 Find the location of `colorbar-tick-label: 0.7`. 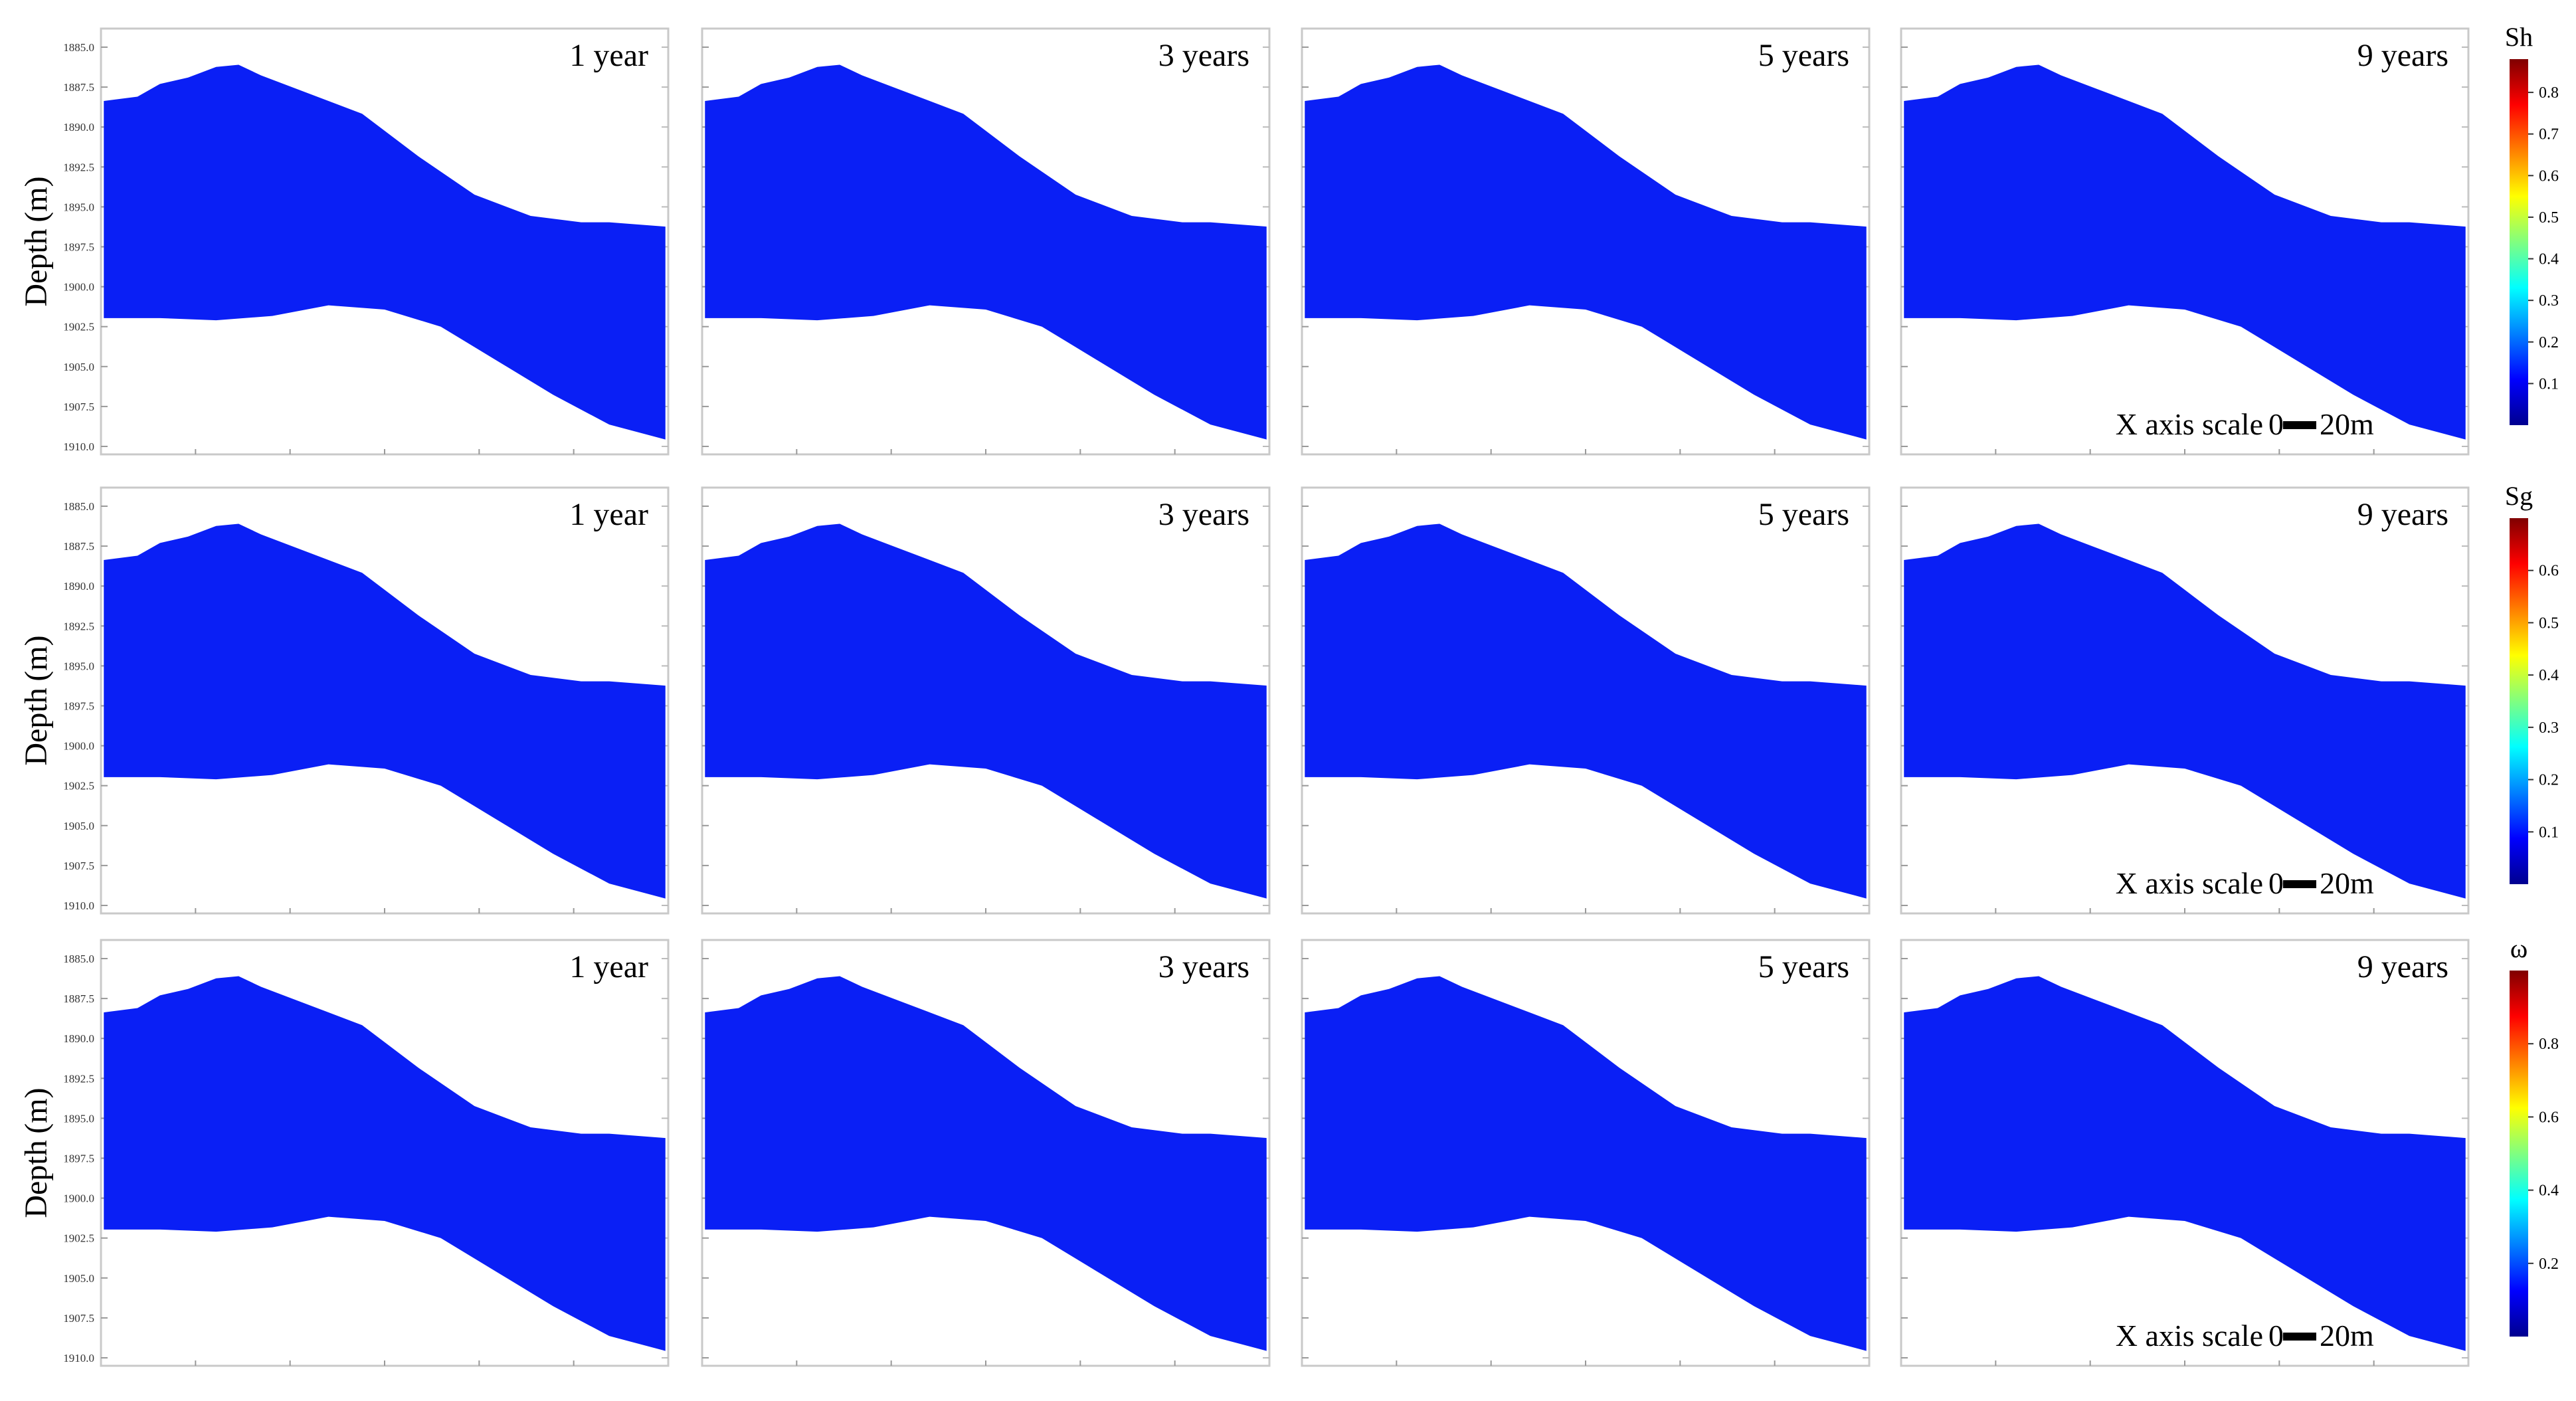

colorbar-tick-label: 0.7 is located at coordinates (2549, 135).